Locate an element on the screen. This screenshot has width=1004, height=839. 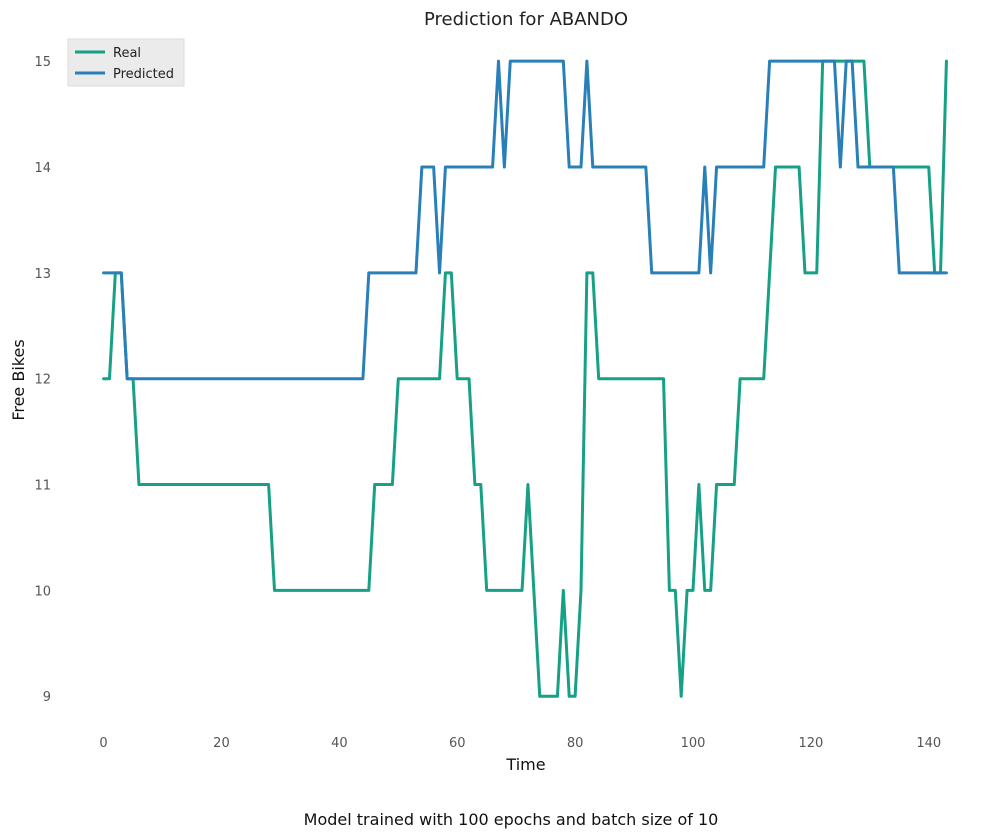
y-tick-label: 9 is located at coordinates (47, 697).